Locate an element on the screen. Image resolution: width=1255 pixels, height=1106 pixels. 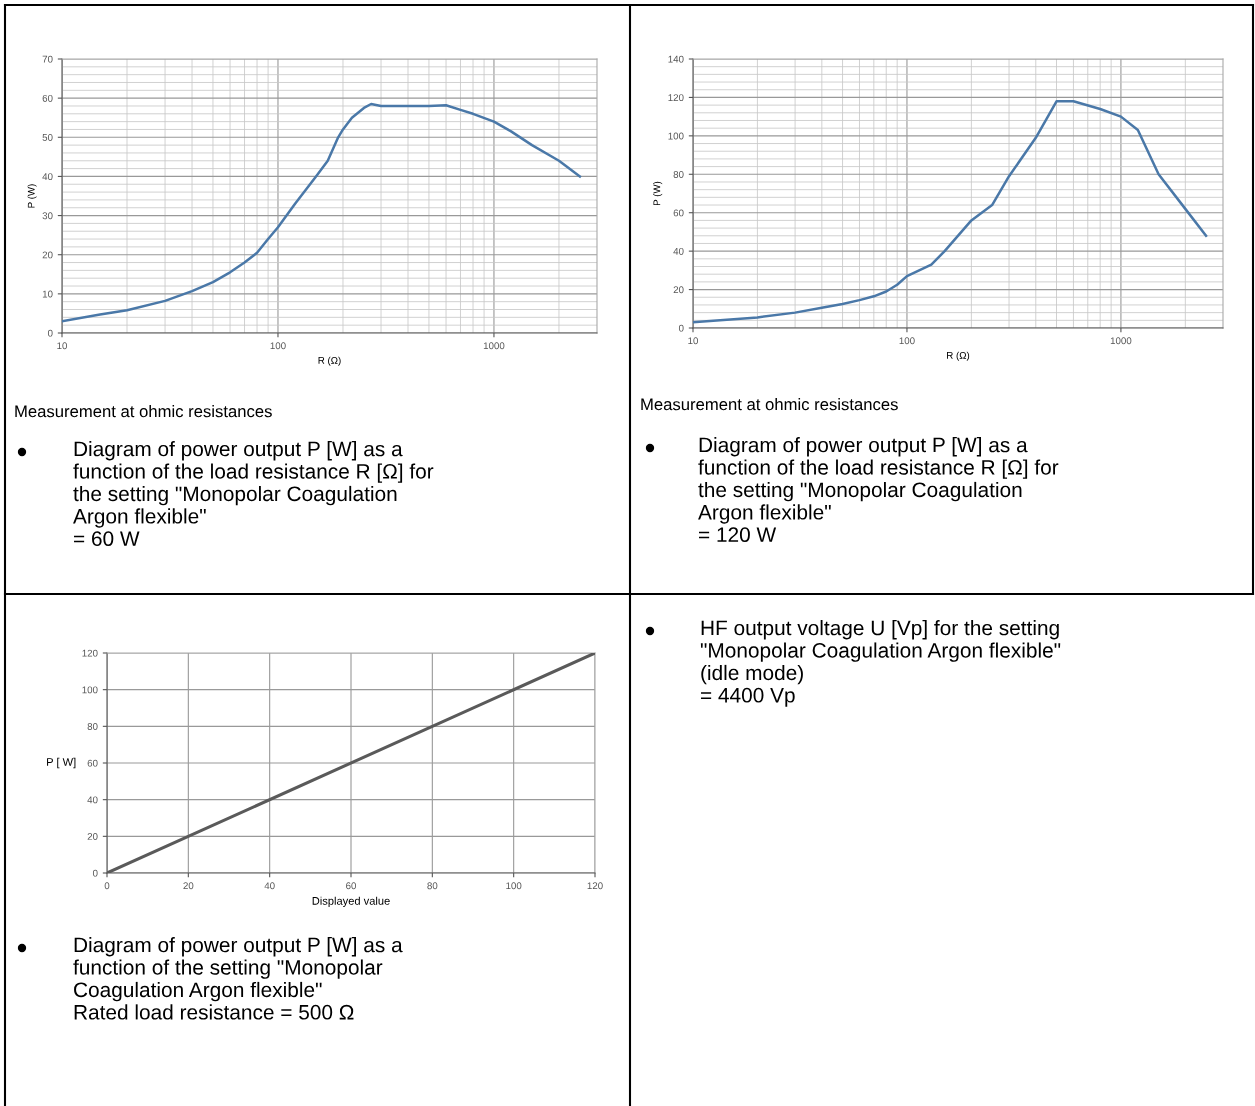
y-tick-label: 140 is located at coordinates (676, 59).